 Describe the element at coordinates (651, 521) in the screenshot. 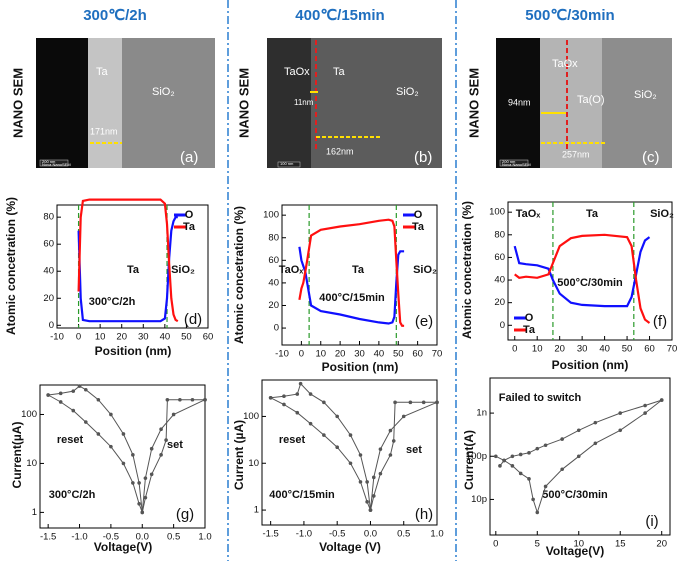

I see `panel-label: (i)` at that location.